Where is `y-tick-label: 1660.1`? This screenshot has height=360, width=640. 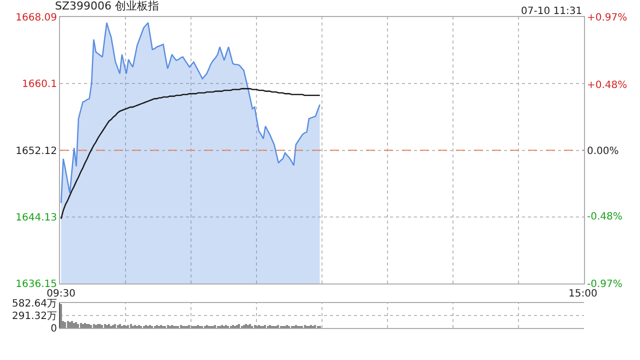
y-tick-label: 1660.1 is located at coordinates (39, 84).